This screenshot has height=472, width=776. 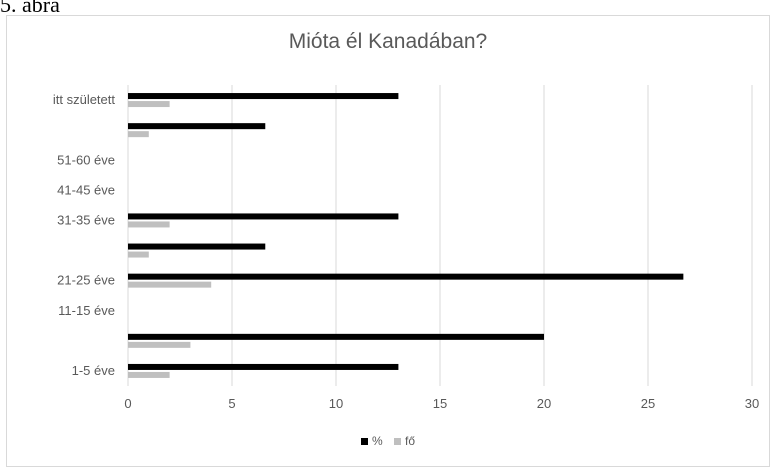 What do you see at coordinates (377, 441) in the screenshot?
I see `legend-label-pct: %` at bounding box center [377, 441].